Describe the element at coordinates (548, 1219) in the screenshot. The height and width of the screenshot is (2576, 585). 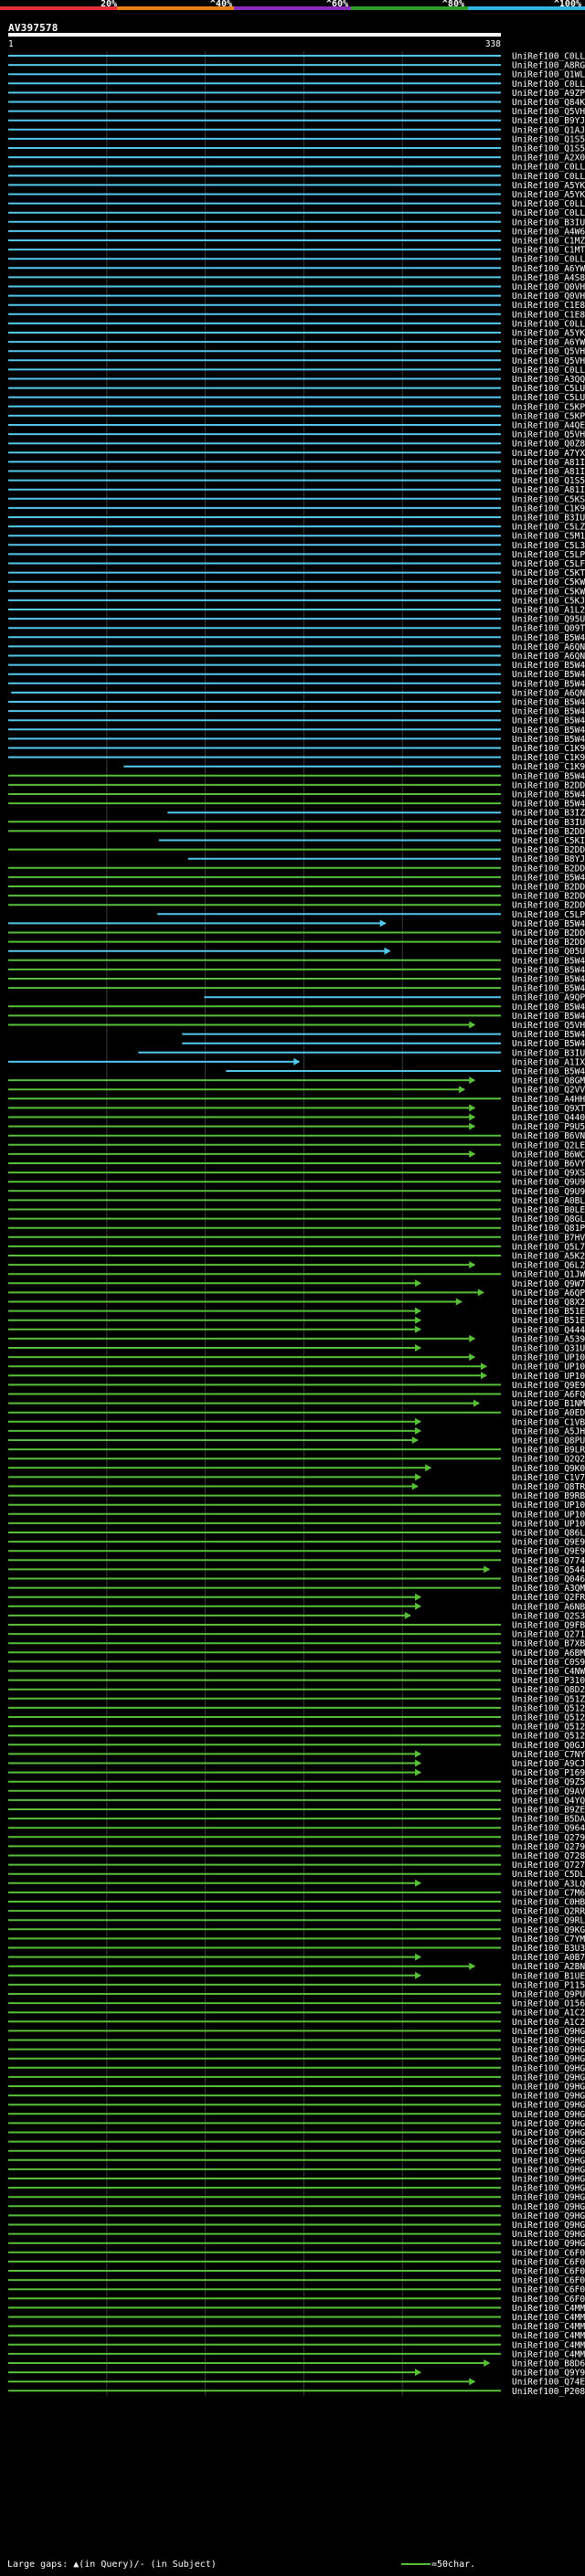
I see `hit-label: UniRef100_Q8GLK4` at that location.